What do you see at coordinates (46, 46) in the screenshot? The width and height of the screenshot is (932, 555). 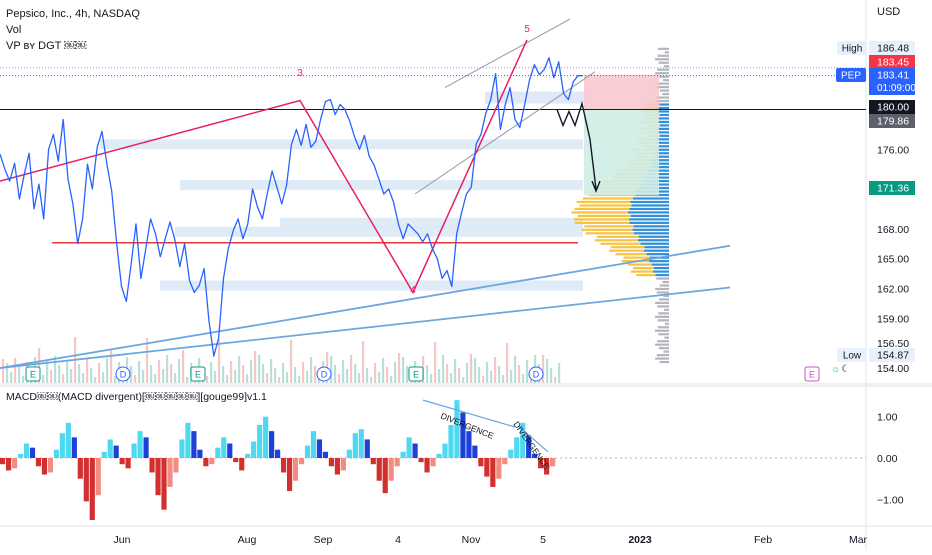 I see `volume-profile-label: VP ʙʏ DGT ￼￼` at bounding box center [46, 46].